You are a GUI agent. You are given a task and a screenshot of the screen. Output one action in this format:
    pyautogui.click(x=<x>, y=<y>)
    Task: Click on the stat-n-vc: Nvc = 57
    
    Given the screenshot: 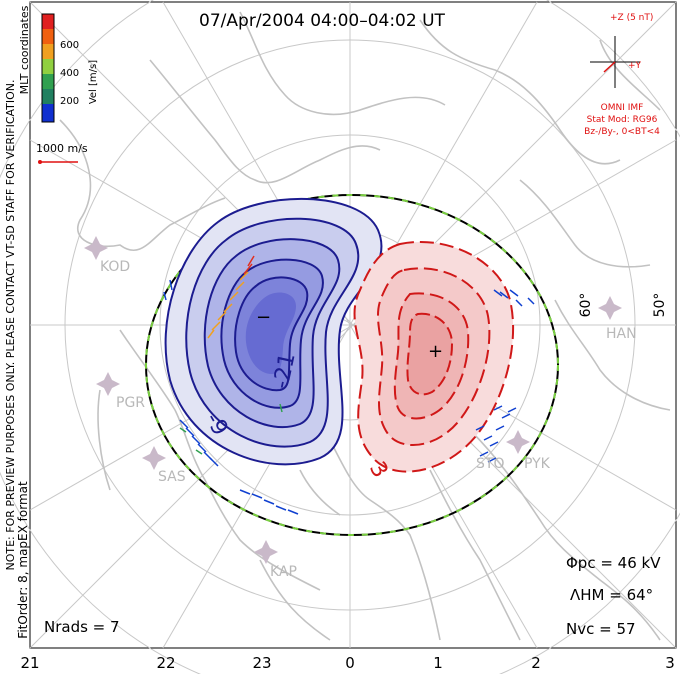 What is the action you would take?
    pyautogui.click(x=601, y=629)
    